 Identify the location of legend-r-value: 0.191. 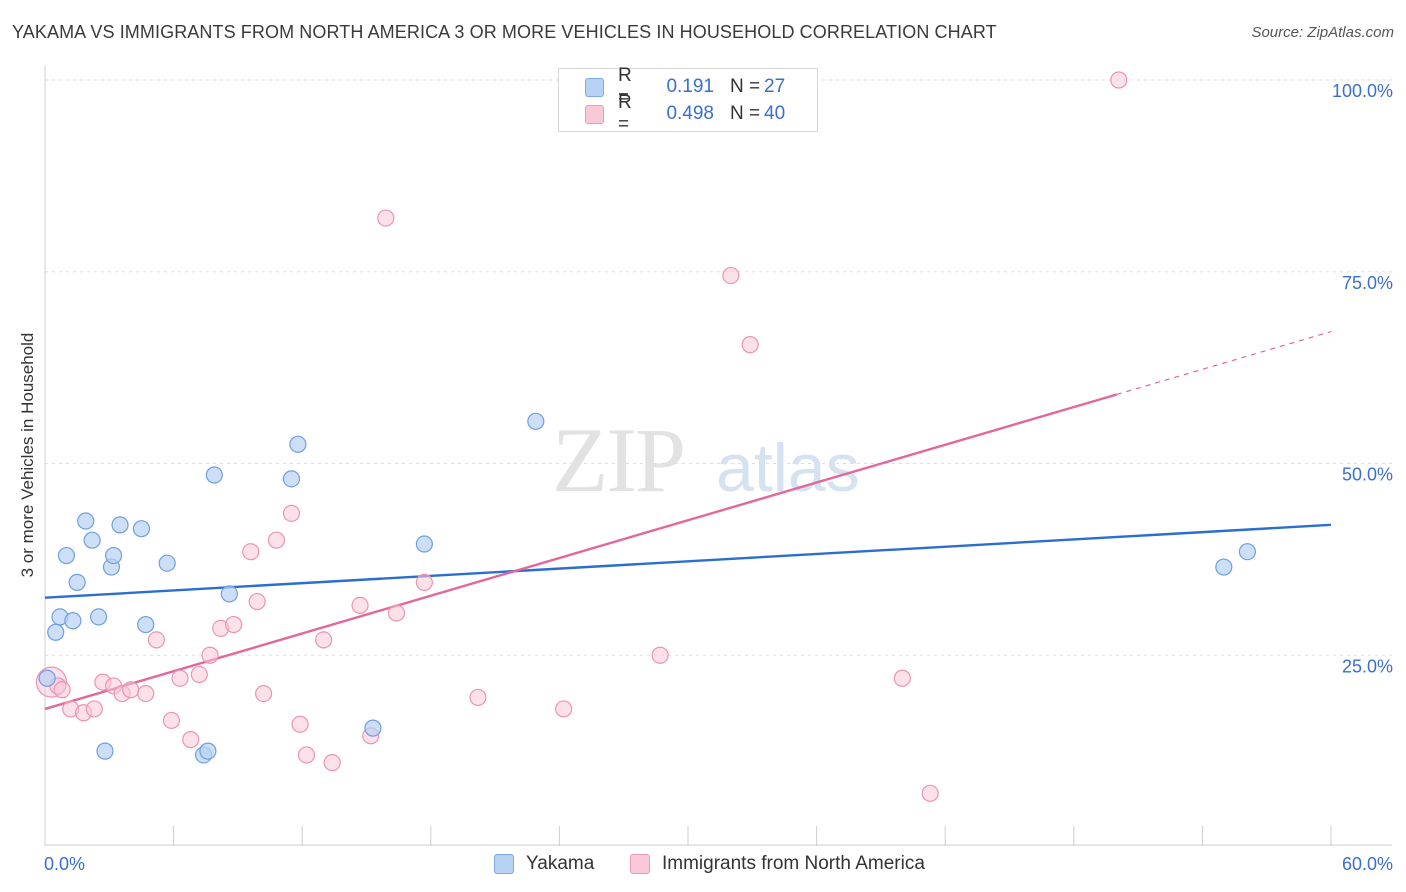
(690, 86).